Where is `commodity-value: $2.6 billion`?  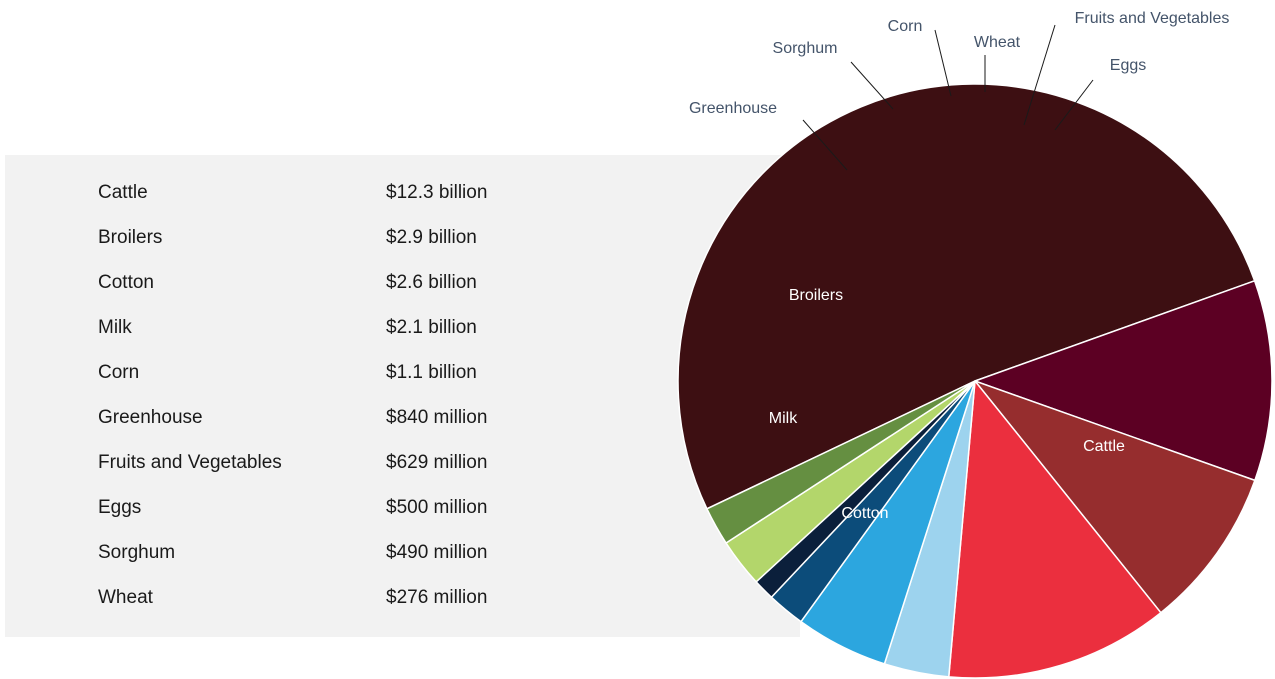 commodity-value: $2.6 billion is located at coordinates (431, 282).